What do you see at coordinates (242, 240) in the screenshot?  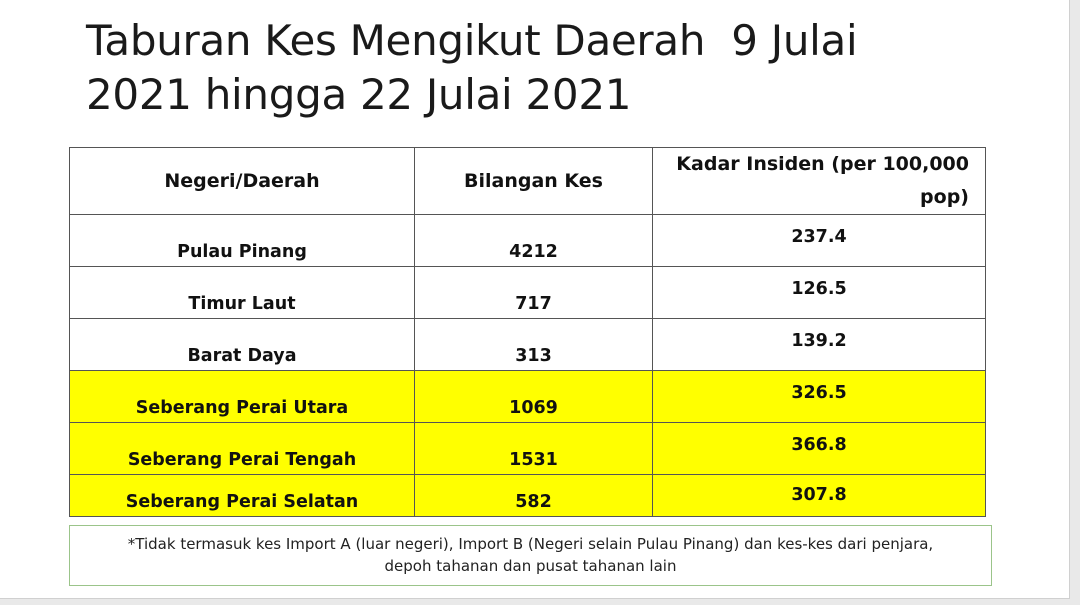 I see `cell-region: Pulau Pinang` at bounding box center [242, 240].